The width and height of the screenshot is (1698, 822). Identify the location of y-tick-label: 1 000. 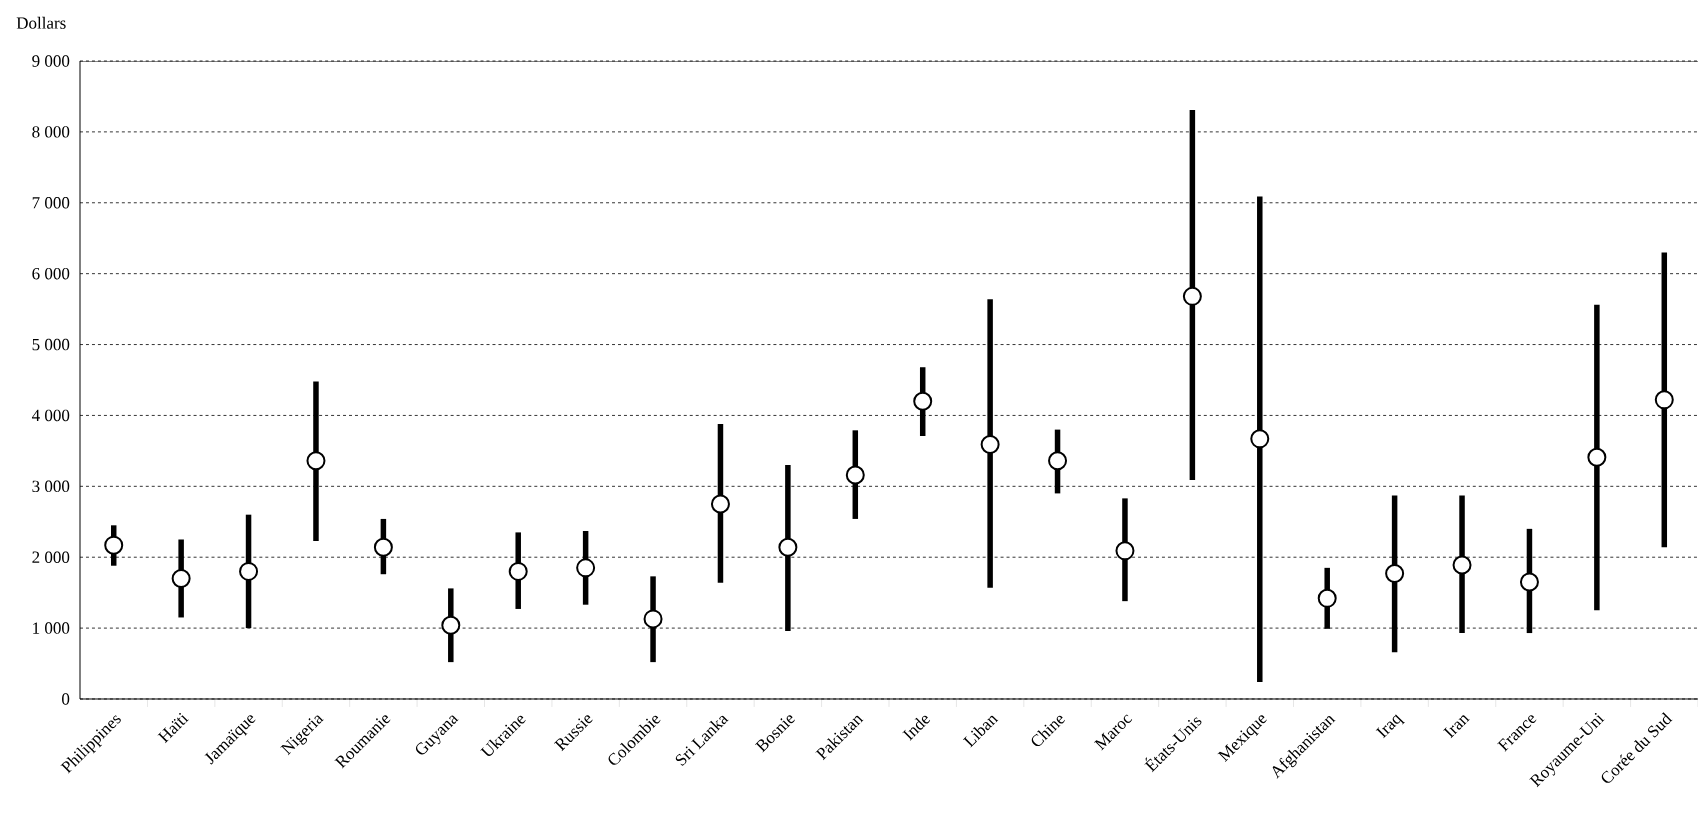
(51, 628).